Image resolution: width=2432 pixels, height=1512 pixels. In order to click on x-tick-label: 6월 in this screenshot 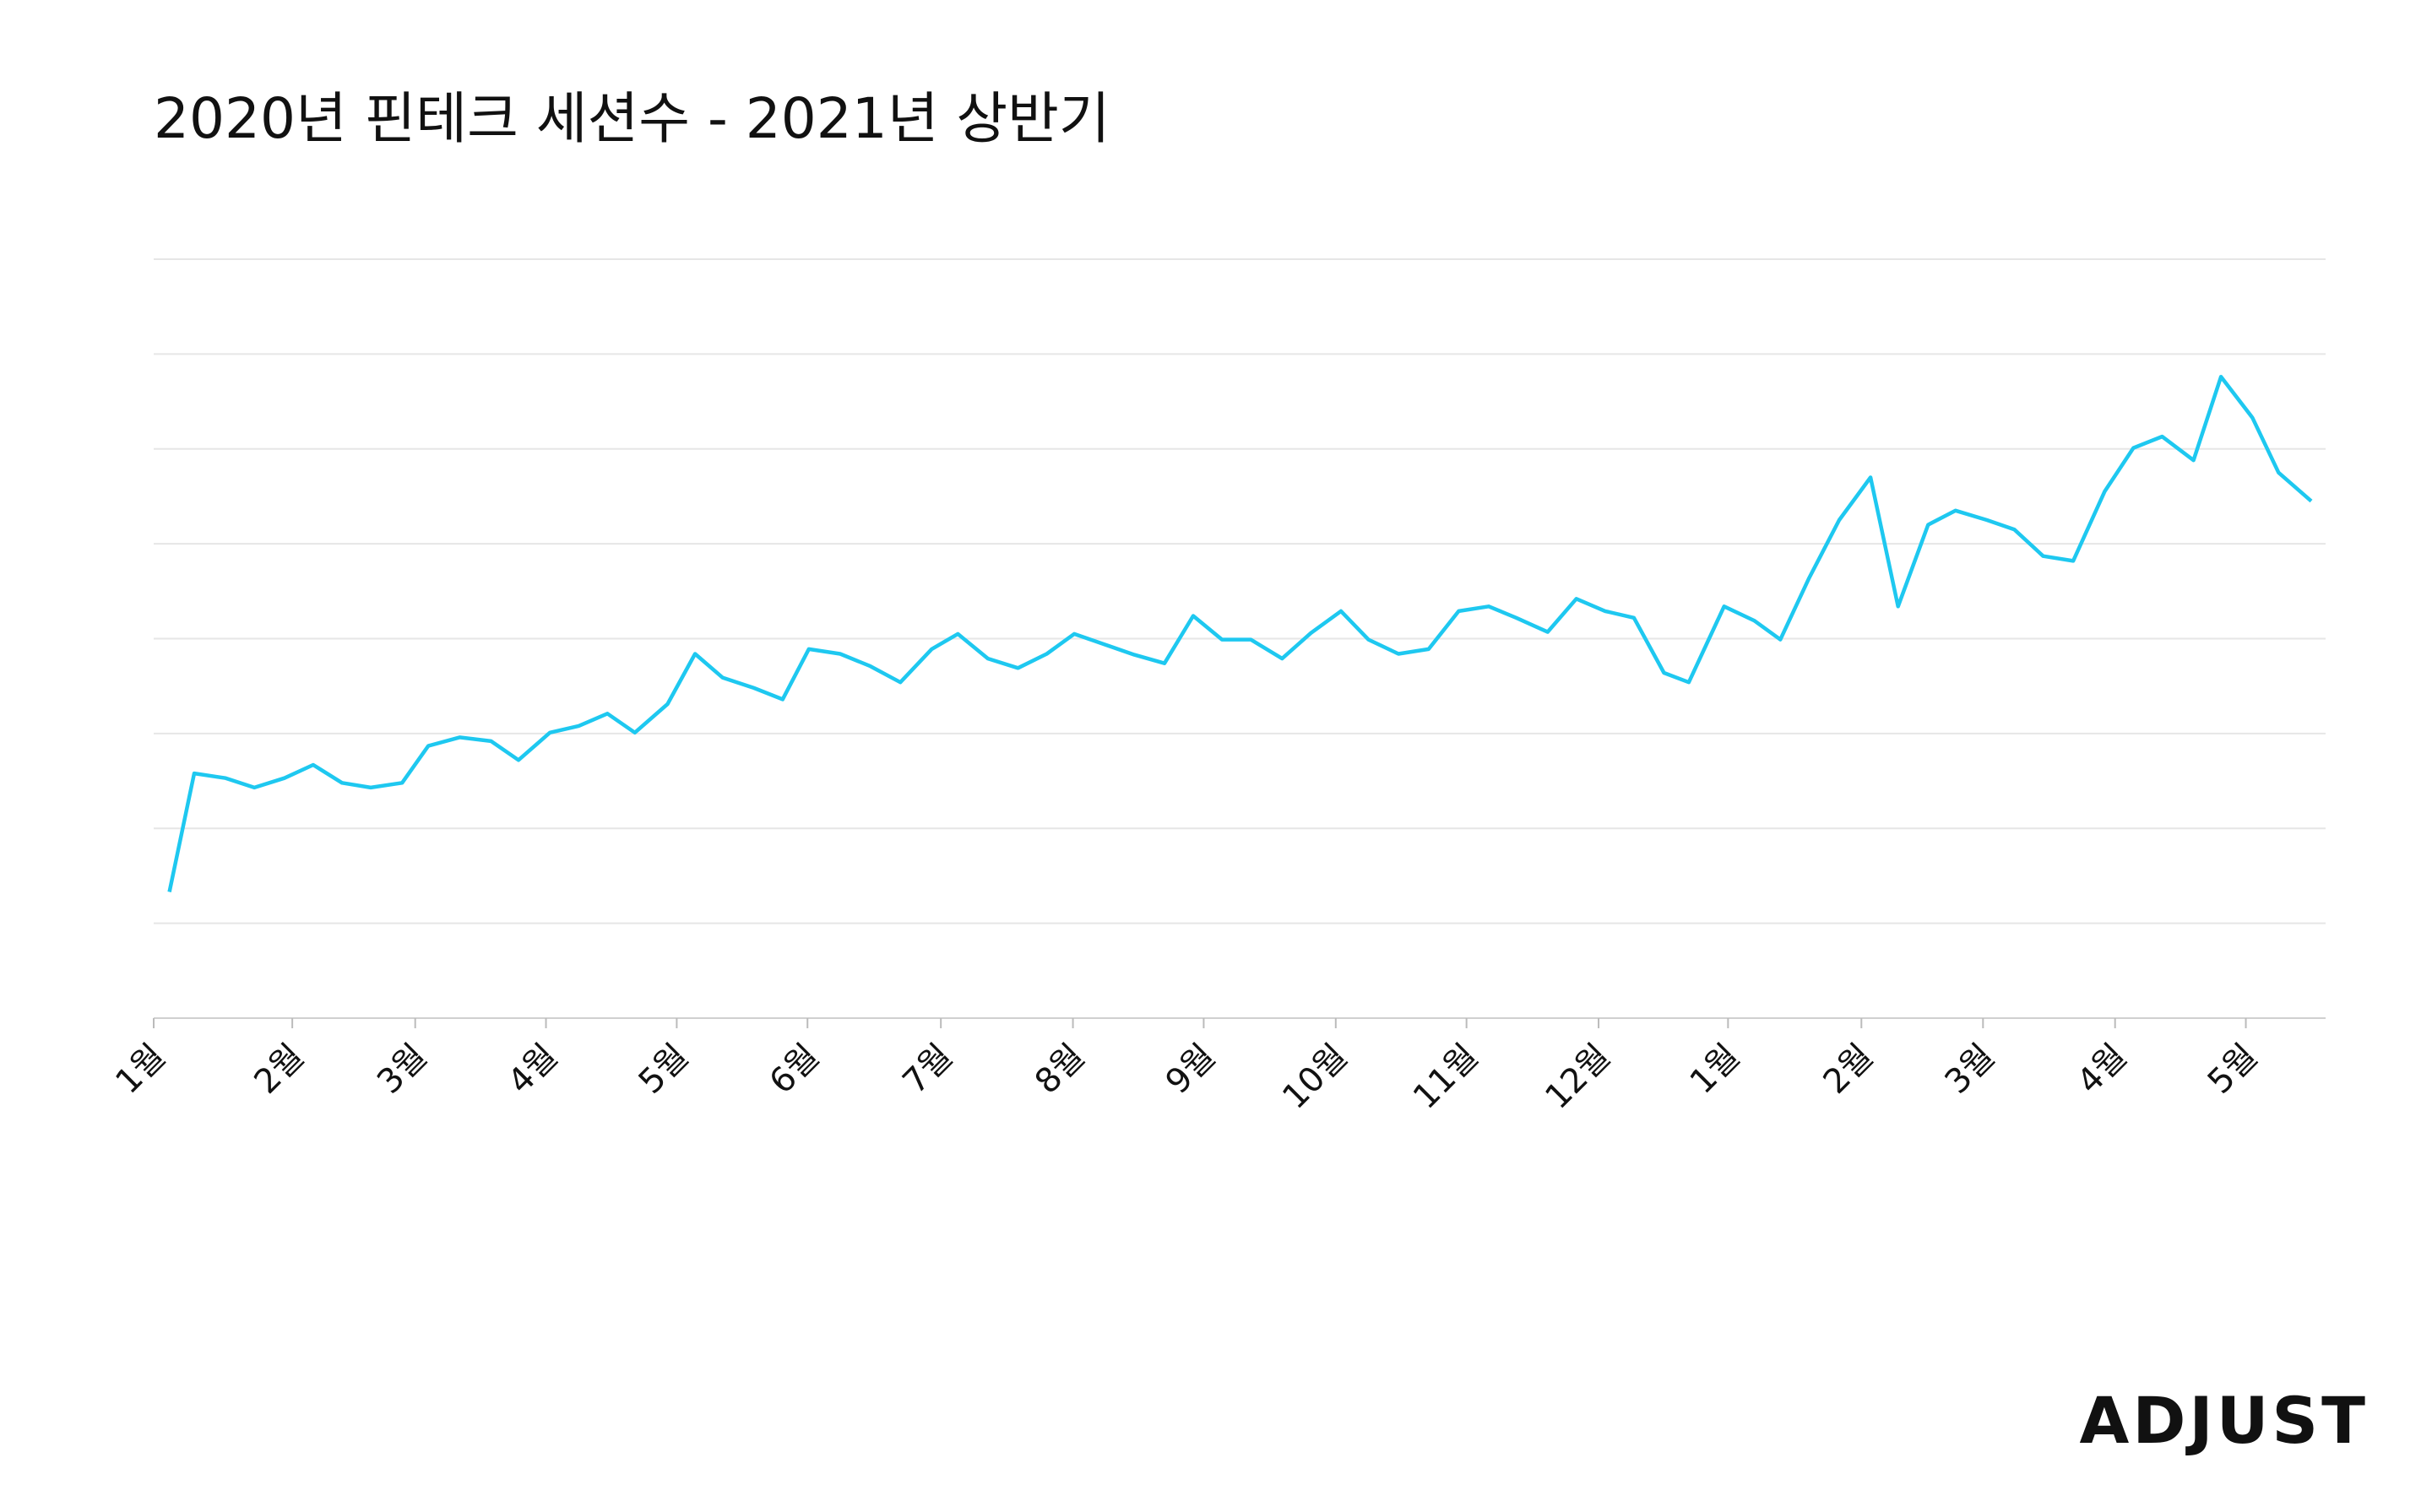, I will do `click(795, 1069)`.